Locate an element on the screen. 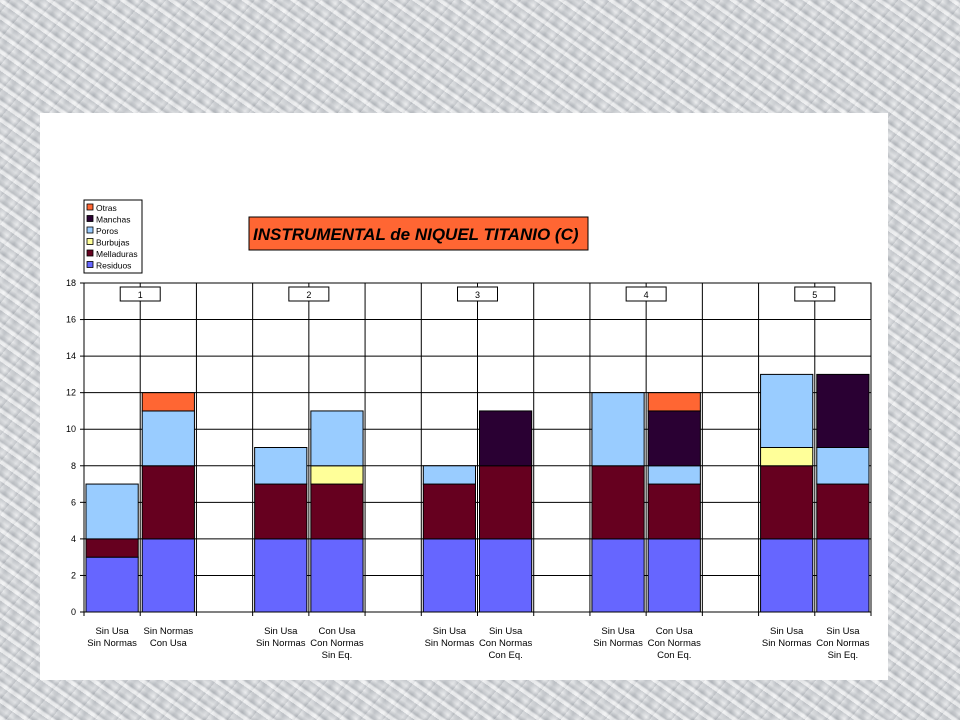 This screenshot has height=720, width=960. y-tick-label: 0 is located at coordinates (73, 612).